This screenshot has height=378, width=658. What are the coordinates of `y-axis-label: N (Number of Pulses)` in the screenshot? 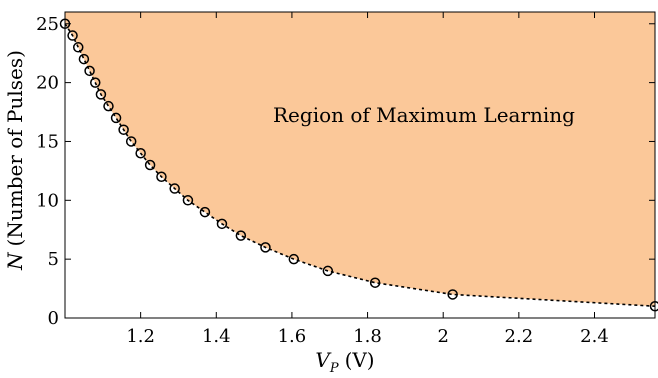 It's located at (15, 160).